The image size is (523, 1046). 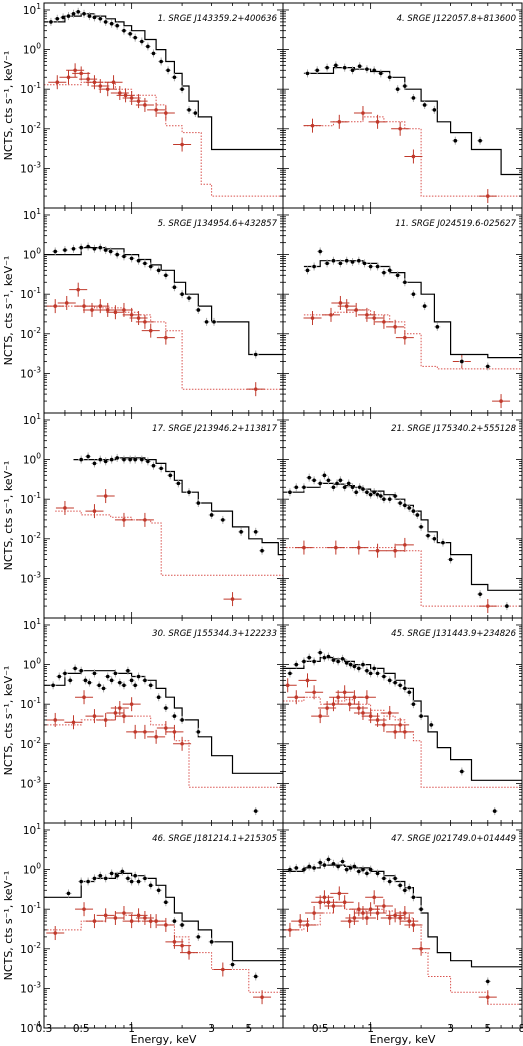 I want to click on panel-title: 1. SRGE J143359.2+400636, so click(x=218, y=19).